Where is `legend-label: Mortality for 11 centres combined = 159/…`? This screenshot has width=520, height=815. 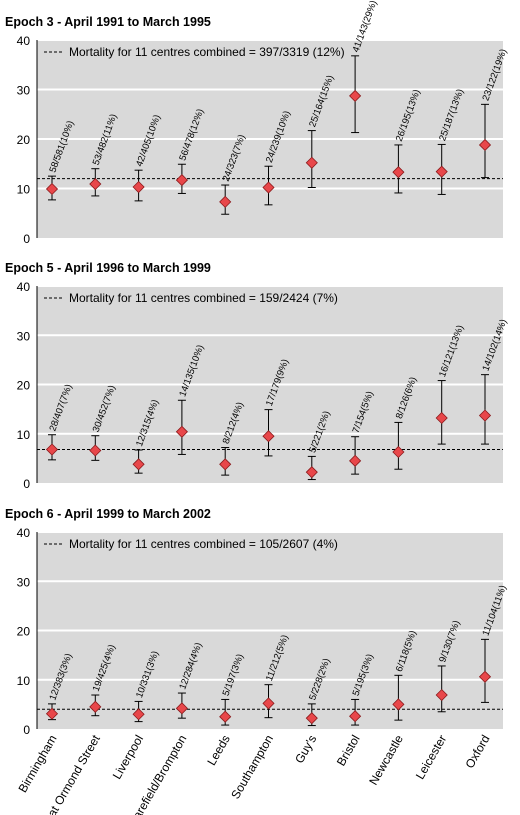 legend-label: Mortality for 11 centres combined = 159/… is located at coordinates (203, 298).